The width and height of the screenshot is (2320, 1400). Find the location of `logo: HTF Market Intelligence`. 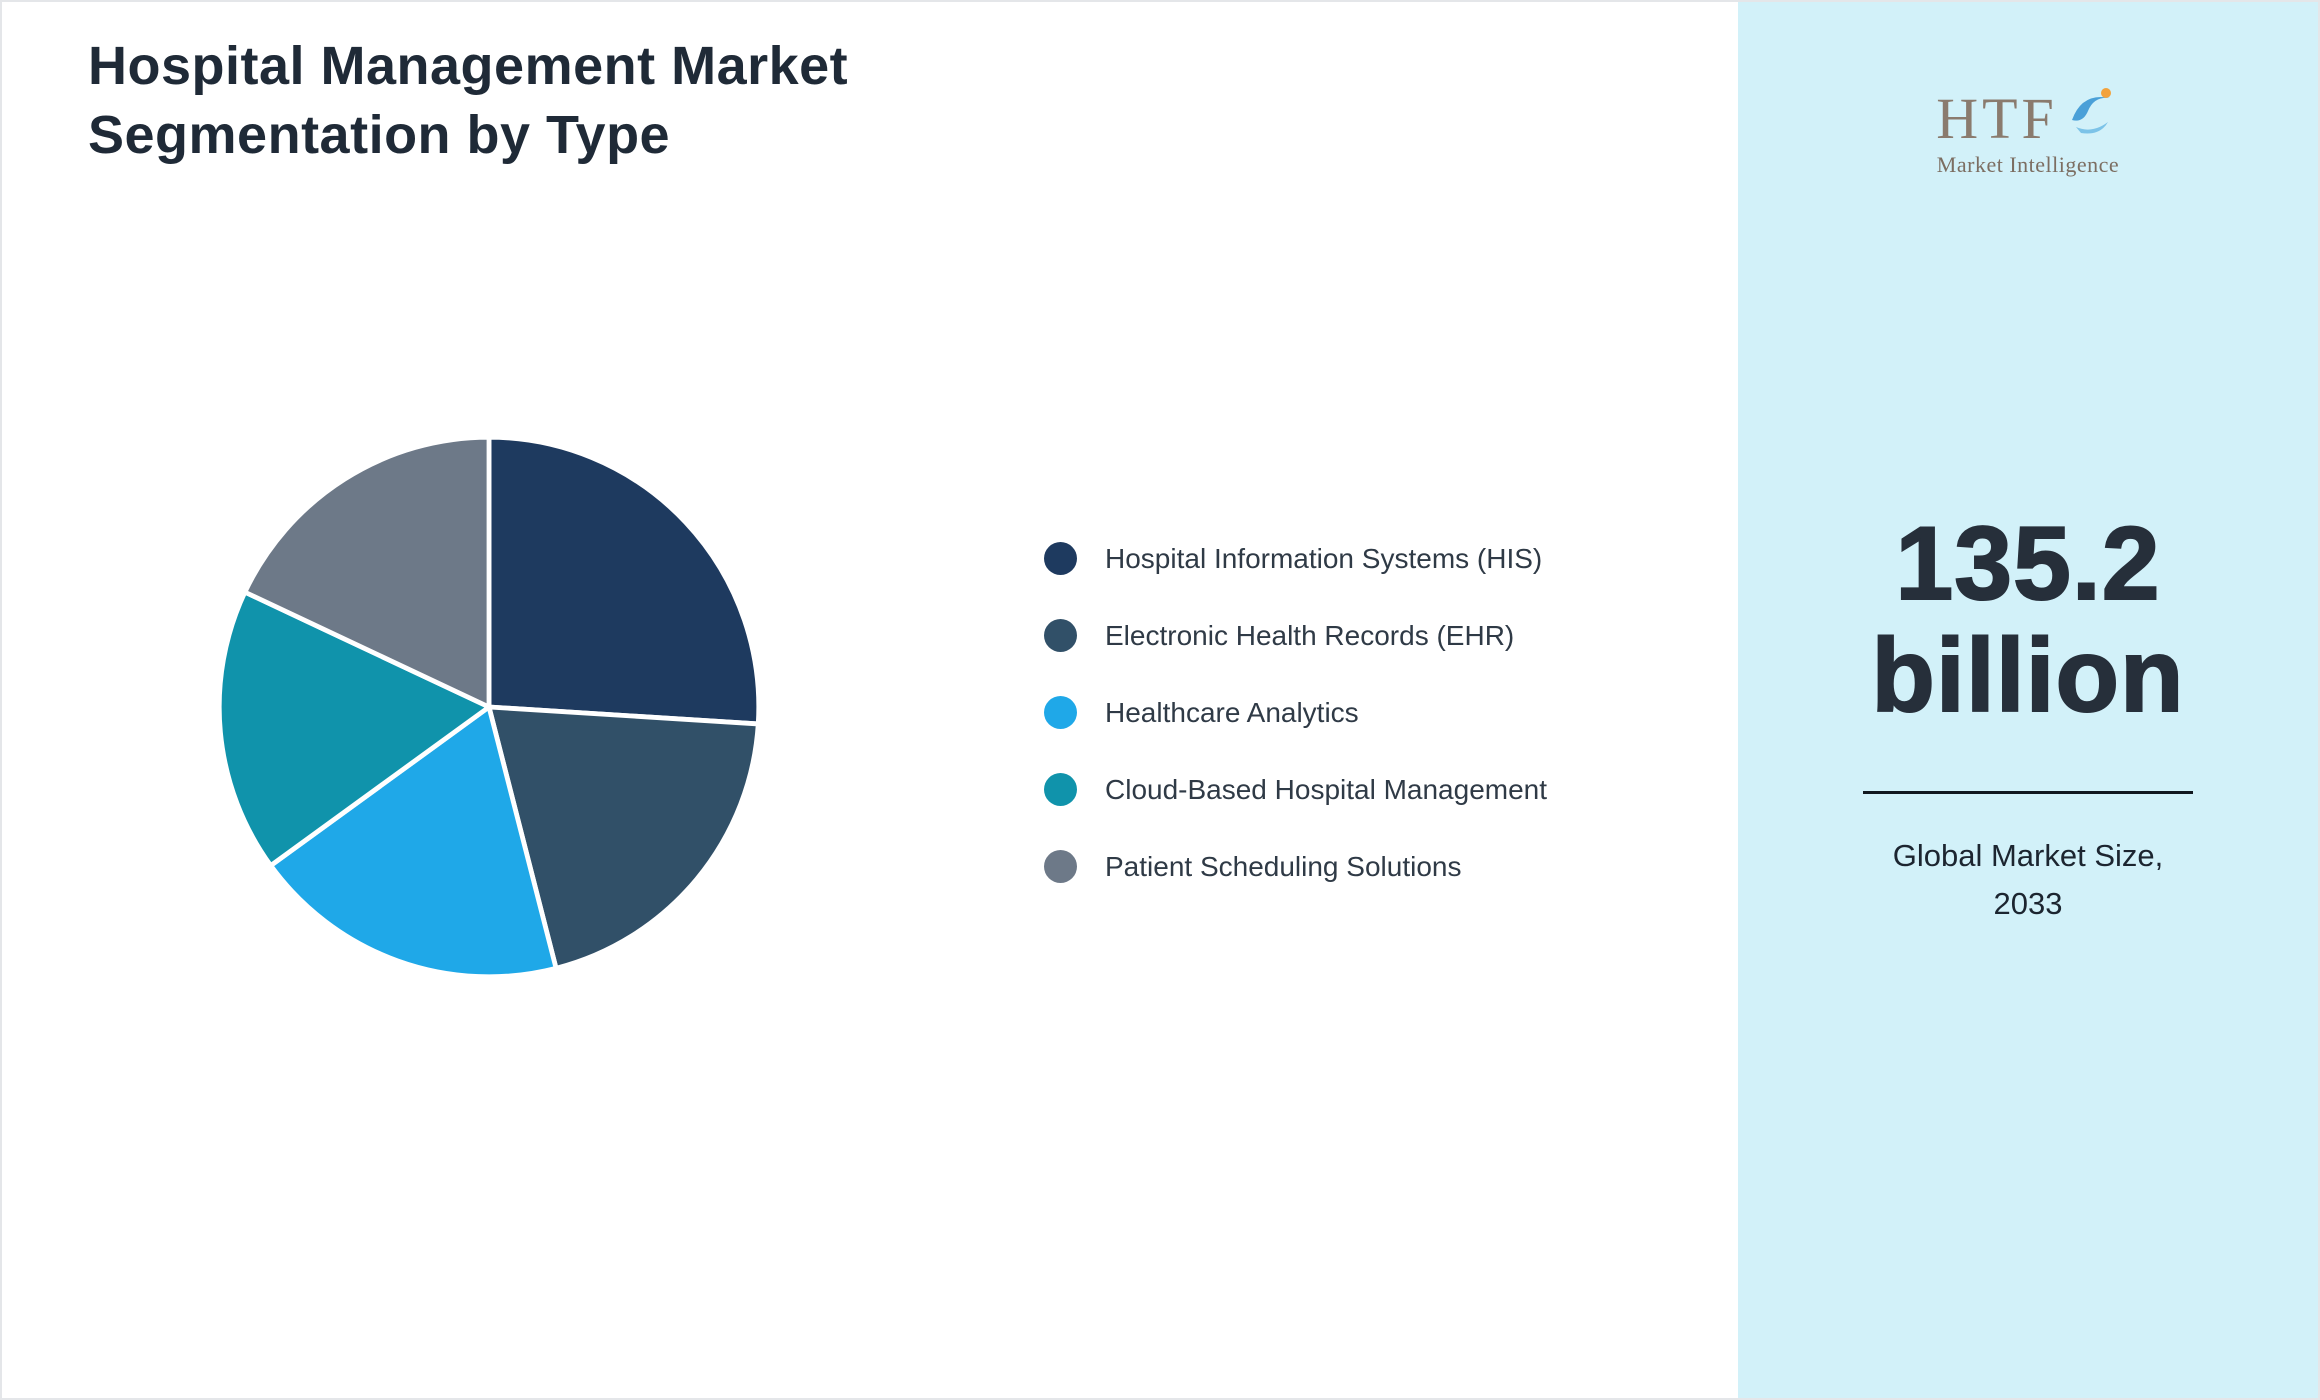

logo: HTF Market Intelligence is located at coordinates (2028, 132).